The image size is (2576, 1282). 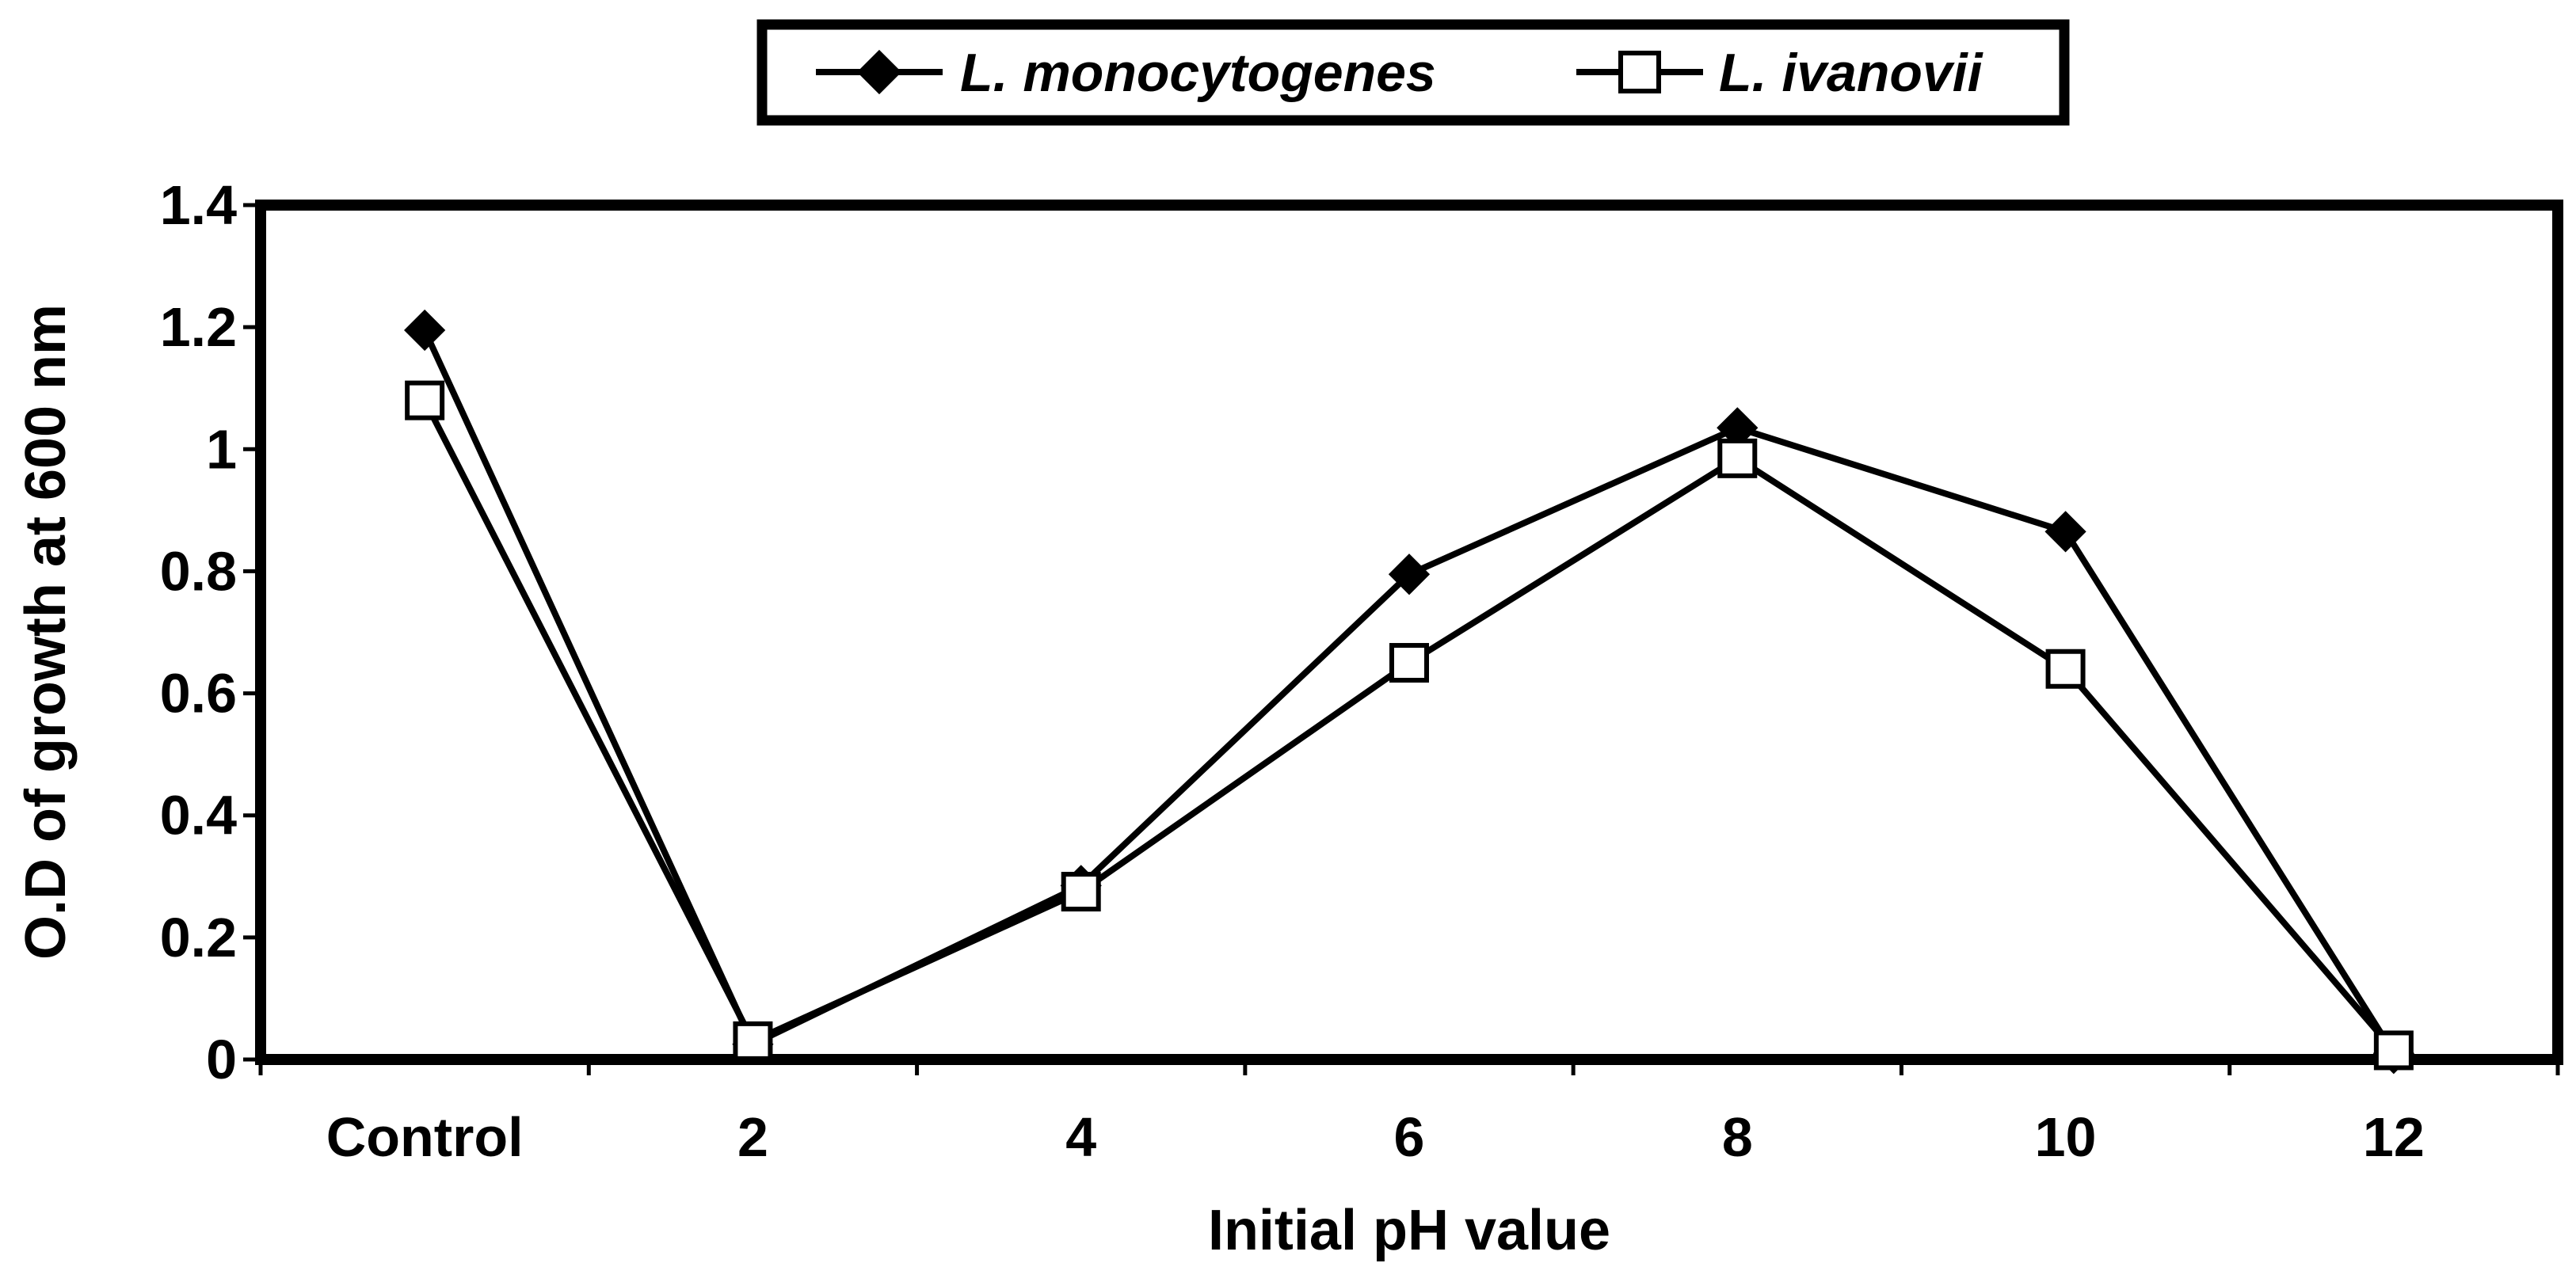 What do you see at coordinates (198, 694) in the screenshot?
I see `y-tick-label: 0.6` at bounding box center [198, 694].